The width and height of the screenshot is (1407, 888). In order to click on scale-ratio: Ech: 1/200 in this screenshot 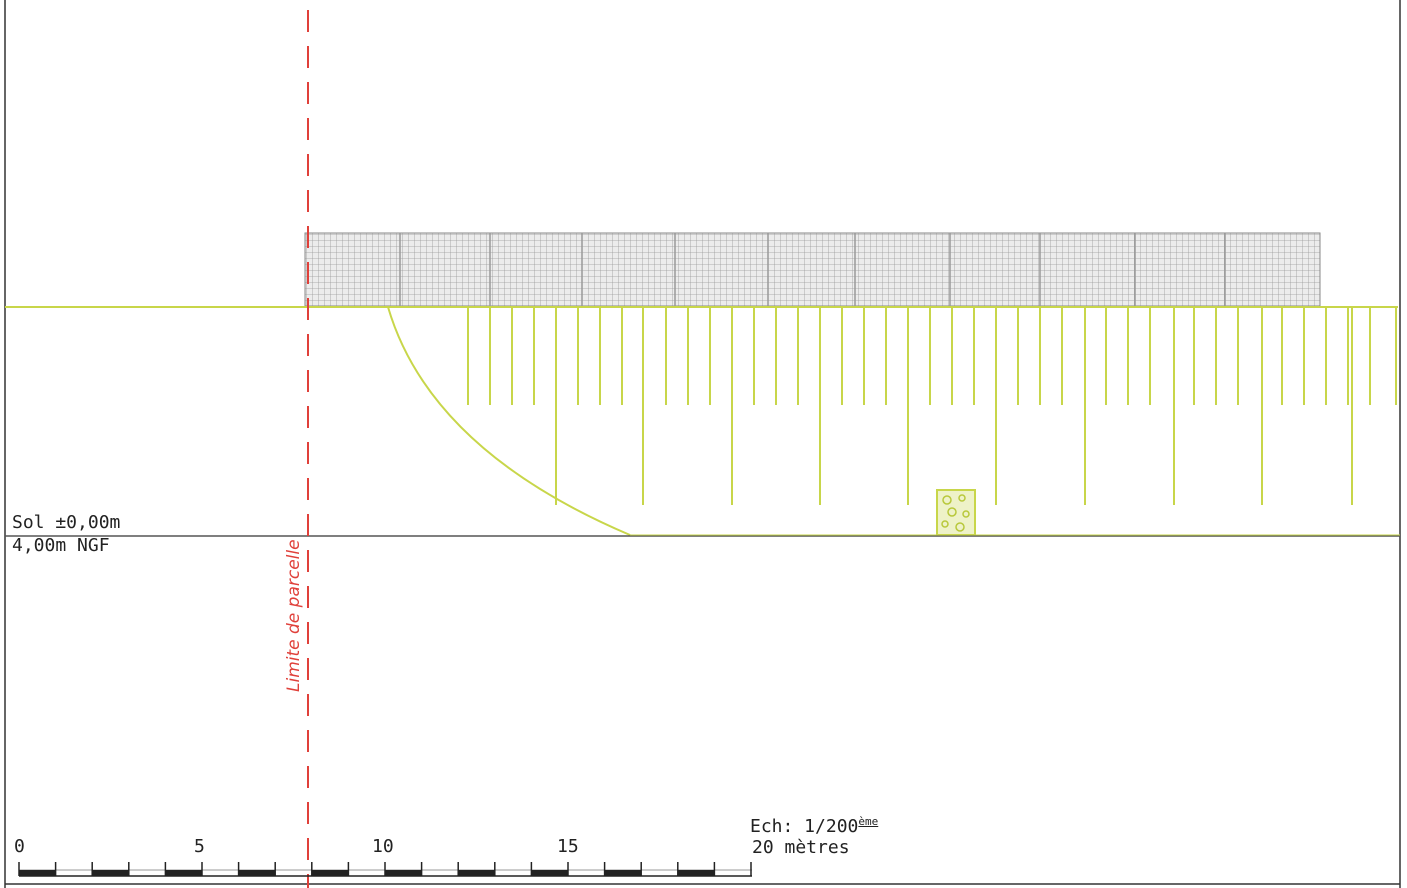, I will do `click(804, 826)`.